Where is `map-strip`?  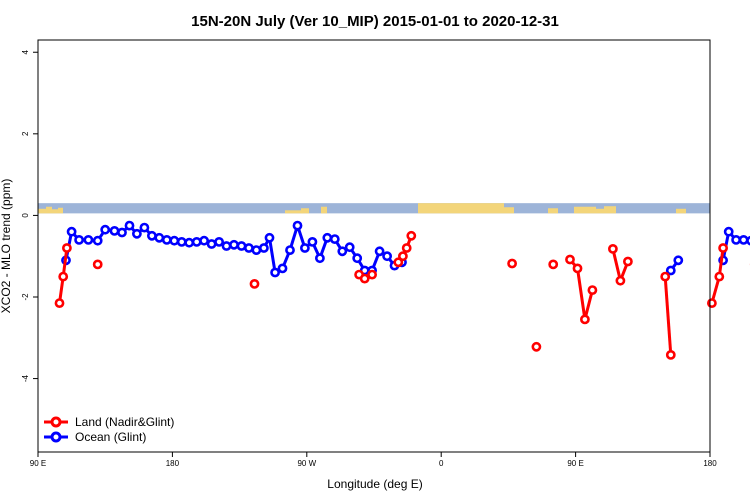
map-strip is located at coordinates (374, 208).